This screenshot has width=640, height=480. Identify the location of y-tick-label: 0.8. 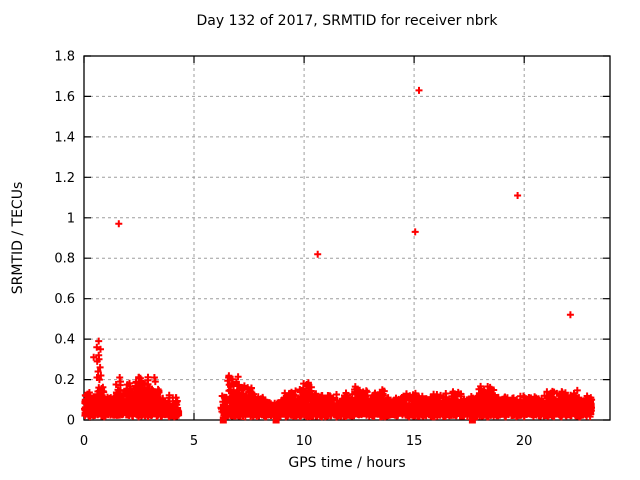
(64, 259).